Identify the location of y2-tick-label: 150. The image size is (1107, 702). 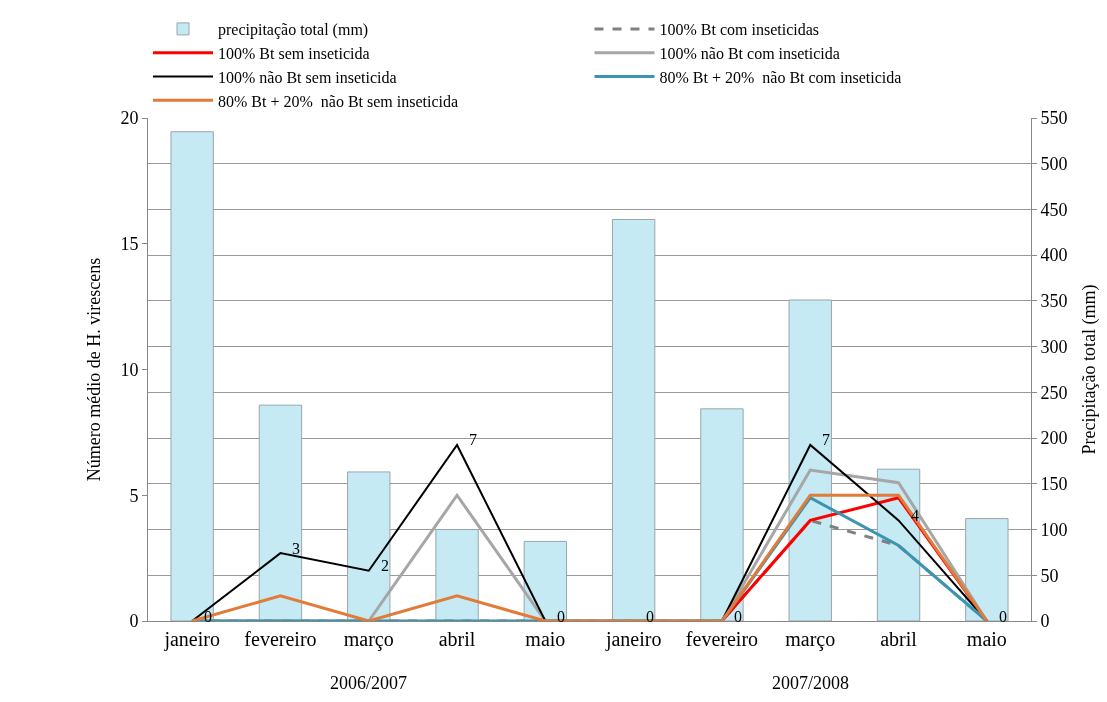
(1054, 484).